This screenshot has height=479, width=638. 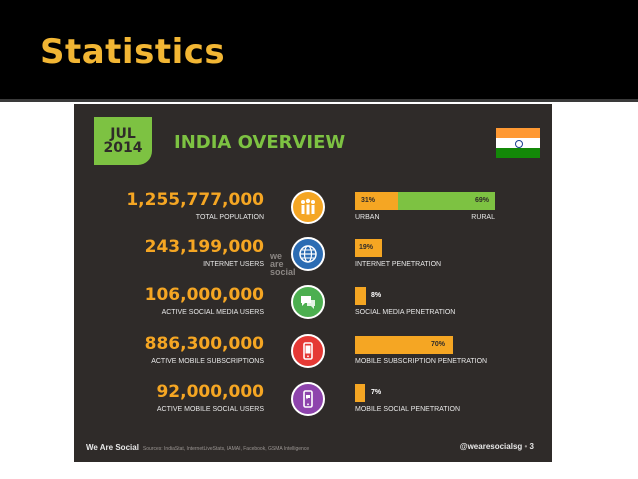 What do you see at coordinates (319, 100) in the screenshot?
I see `title-divider` at bounding box center [319, 100].